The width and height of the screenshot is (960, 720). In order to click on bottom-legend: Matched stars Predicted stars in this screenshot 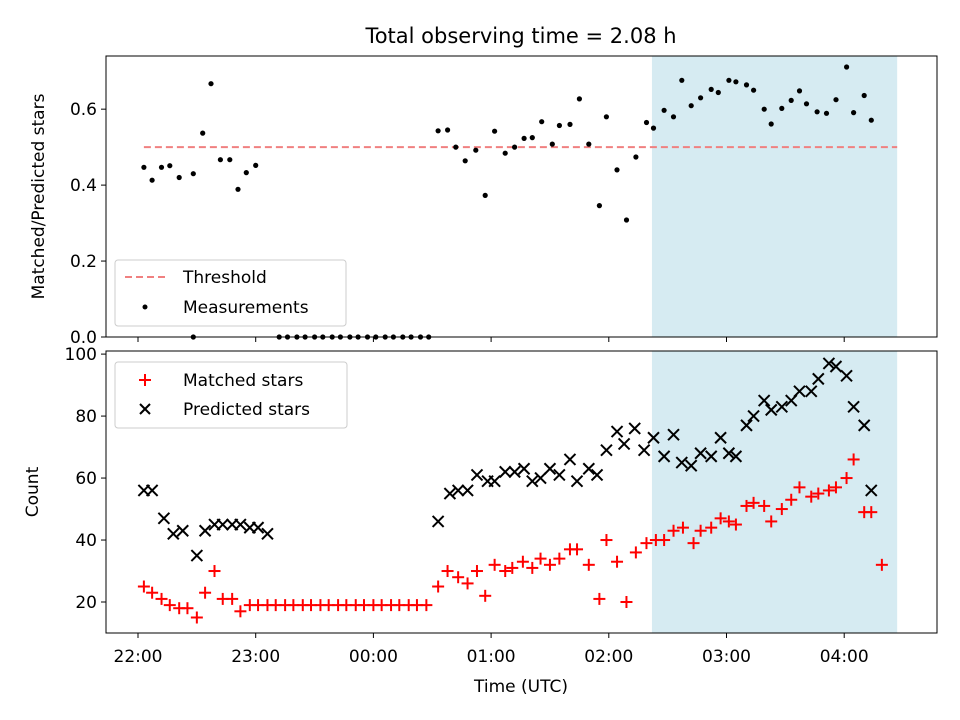, I will do `click(231, 395)`.